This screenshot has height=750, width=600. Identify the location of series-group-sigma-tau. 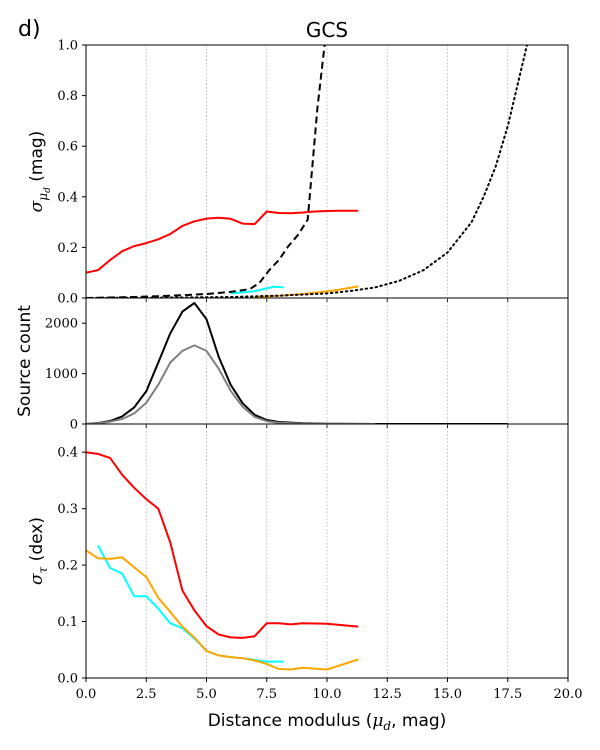
(222, 561).